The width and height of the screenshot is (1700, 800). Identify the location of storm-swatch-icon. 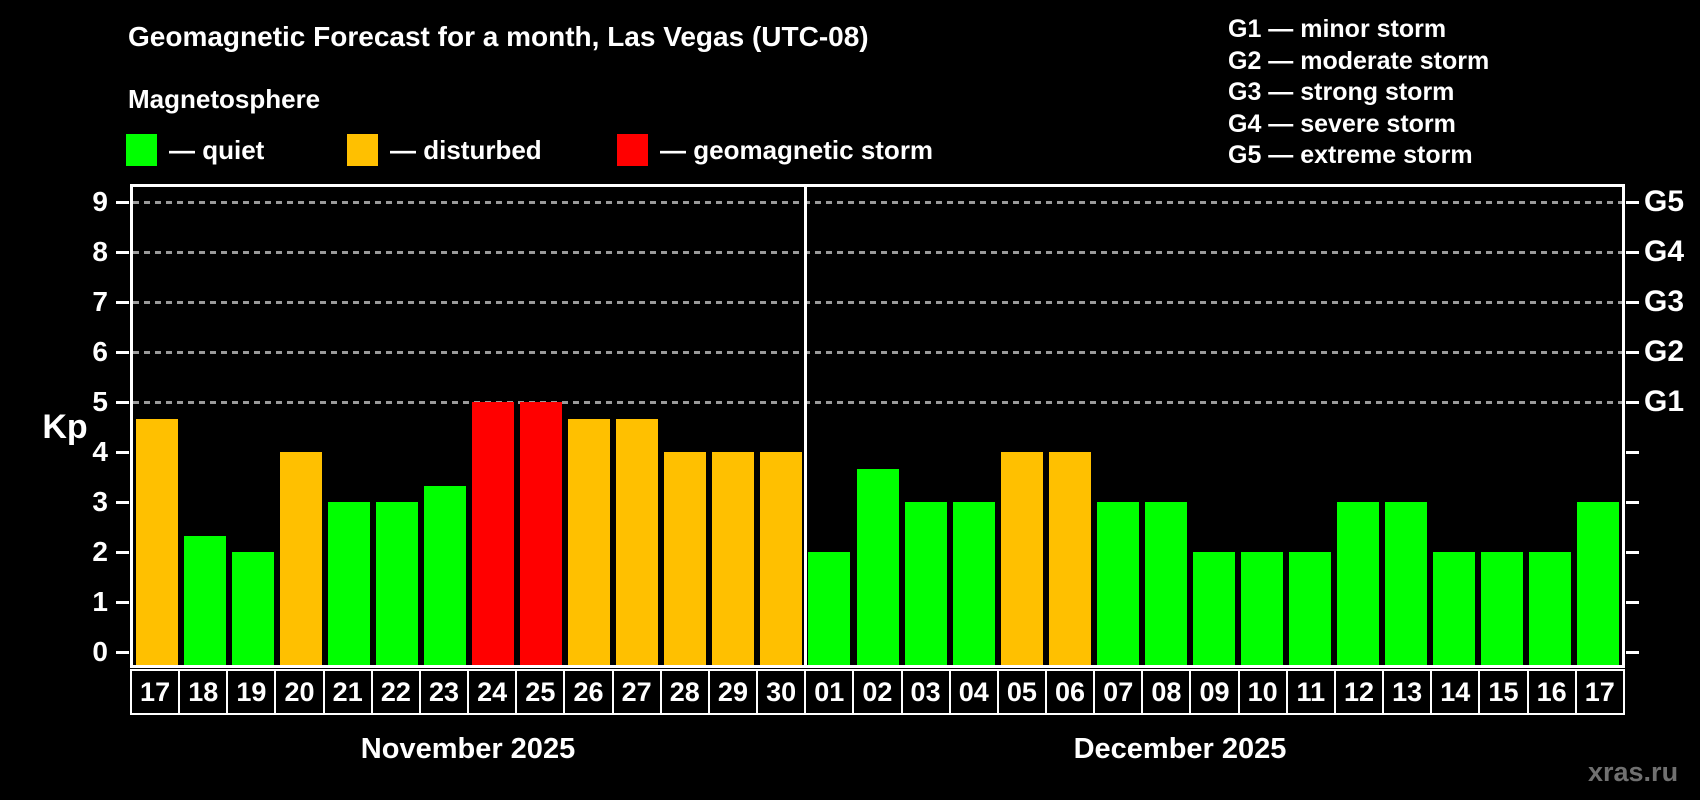
(632, 150).